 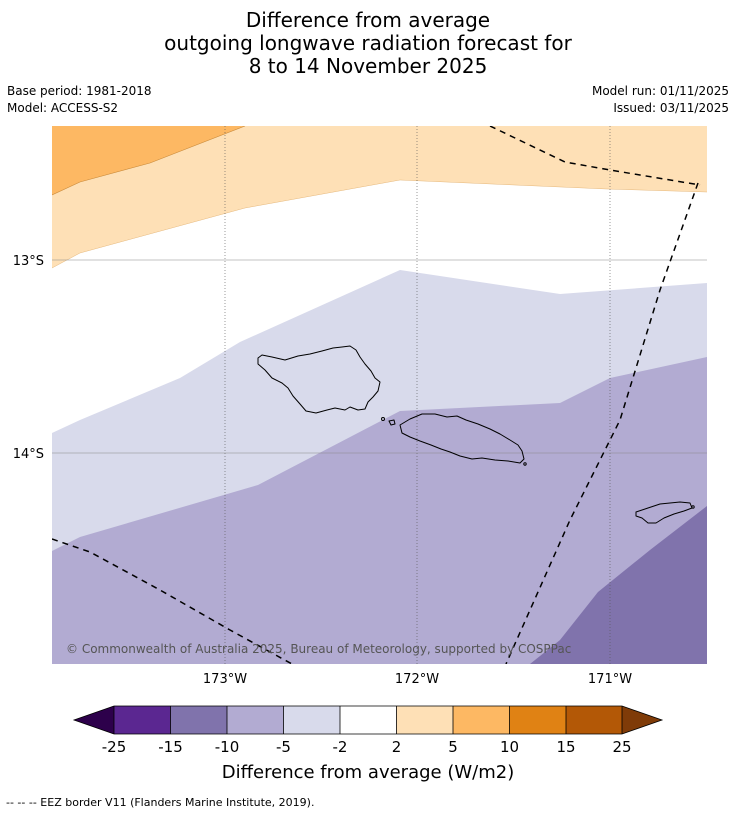 I want to click on lat-label-13s: 13°S, so click(x=28, y=261).